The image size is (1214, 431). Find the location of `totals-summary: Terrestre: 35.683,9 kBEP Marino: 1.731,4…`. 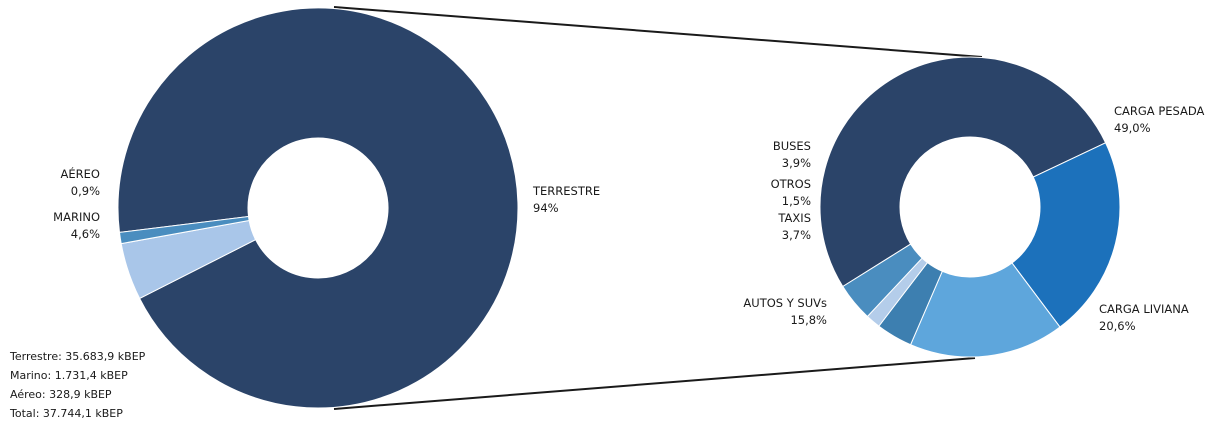

totals-summary: Terrestre: 35.683,9 kBEP Marino: 1.731,4… is located at coordinates (77, 385).